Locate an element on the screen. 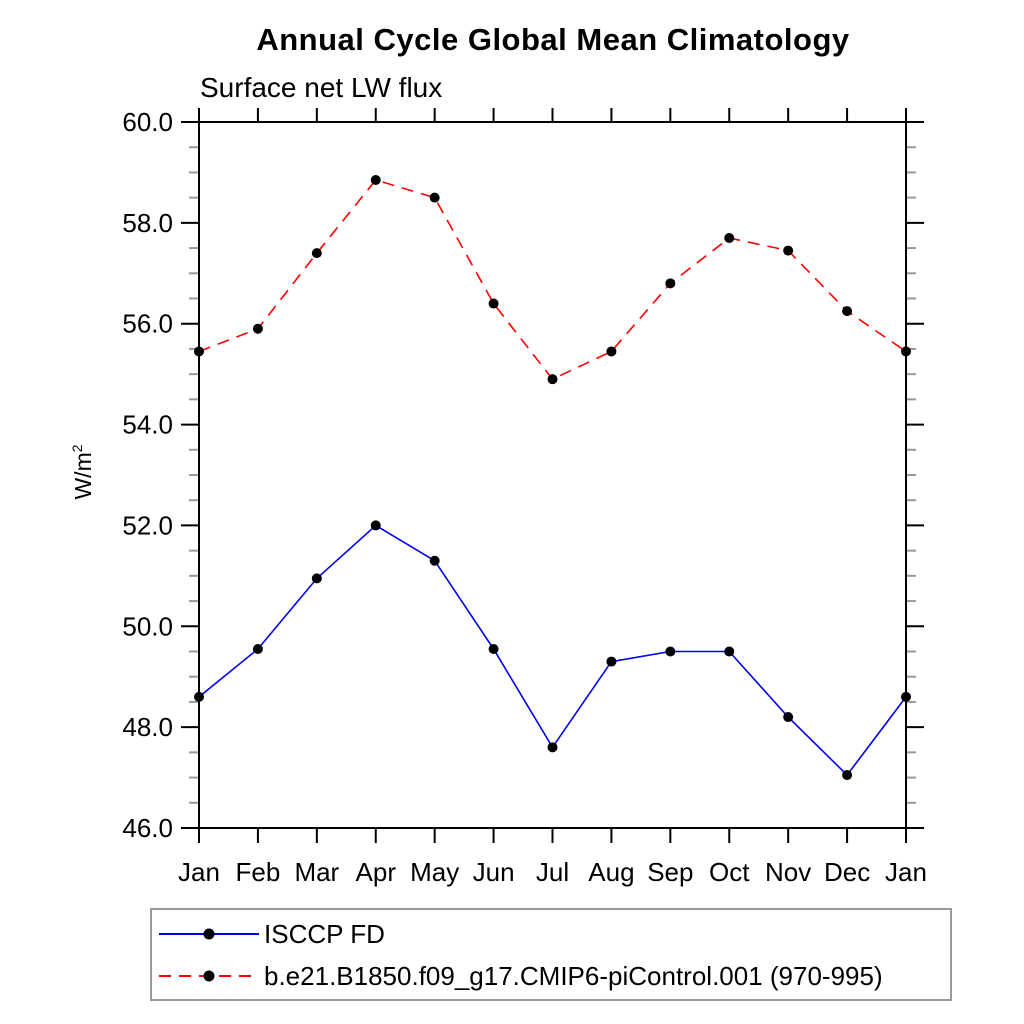 This screenshot has width=1024, height=1024. legend-item-isccp-fd: ISCCP FD is located at coordinates (271, 934).